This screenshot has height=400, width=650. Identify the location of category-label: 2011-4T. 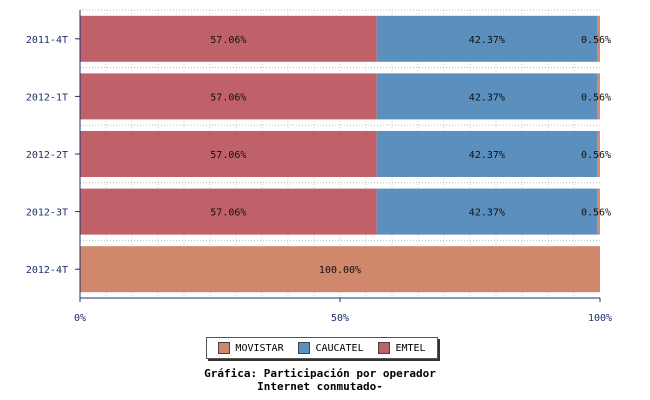
(47, 40).